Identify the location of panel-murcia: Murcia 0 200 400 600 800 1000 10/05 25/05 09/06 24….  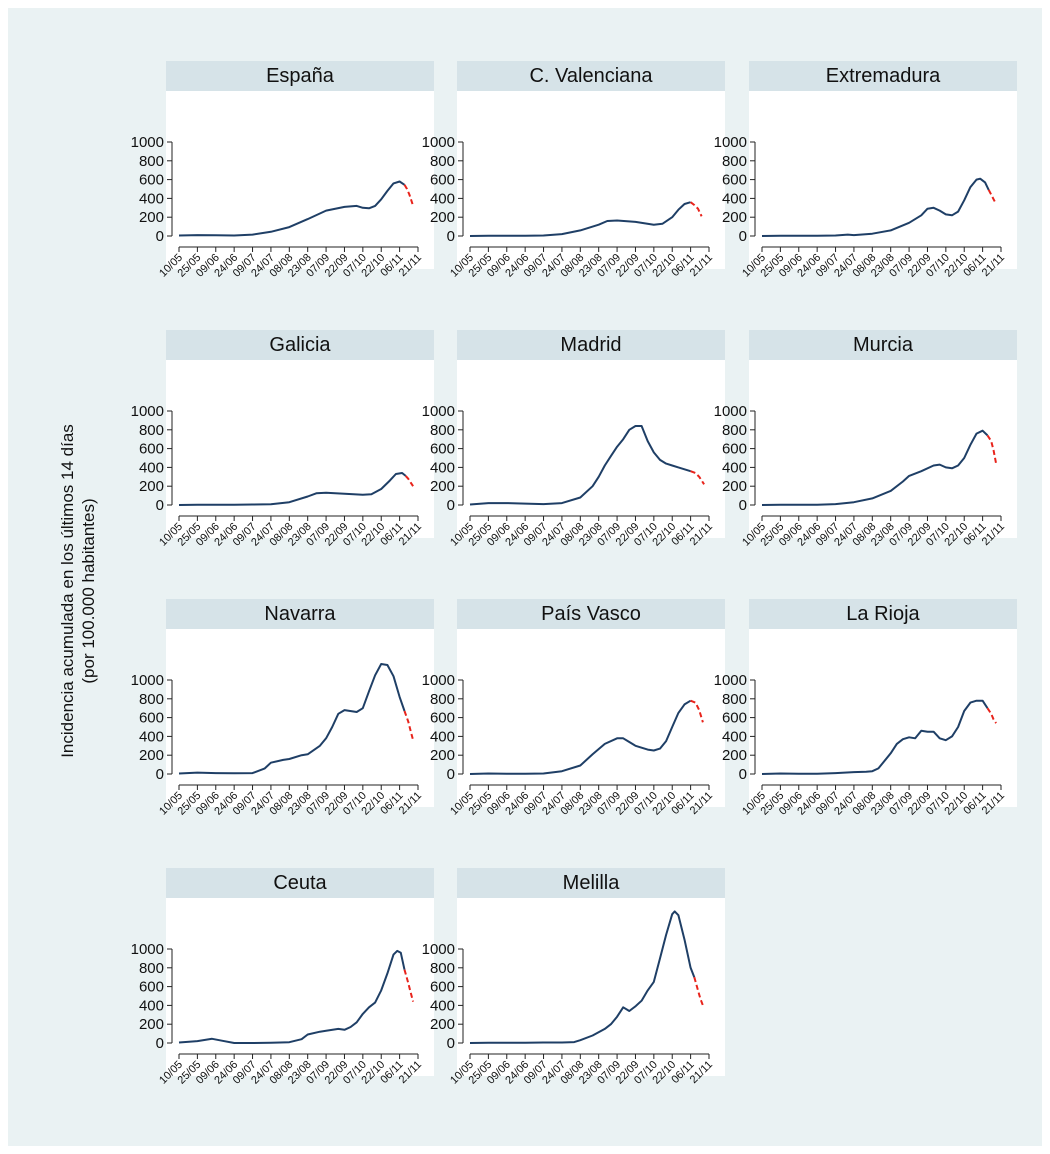
(866, 455).